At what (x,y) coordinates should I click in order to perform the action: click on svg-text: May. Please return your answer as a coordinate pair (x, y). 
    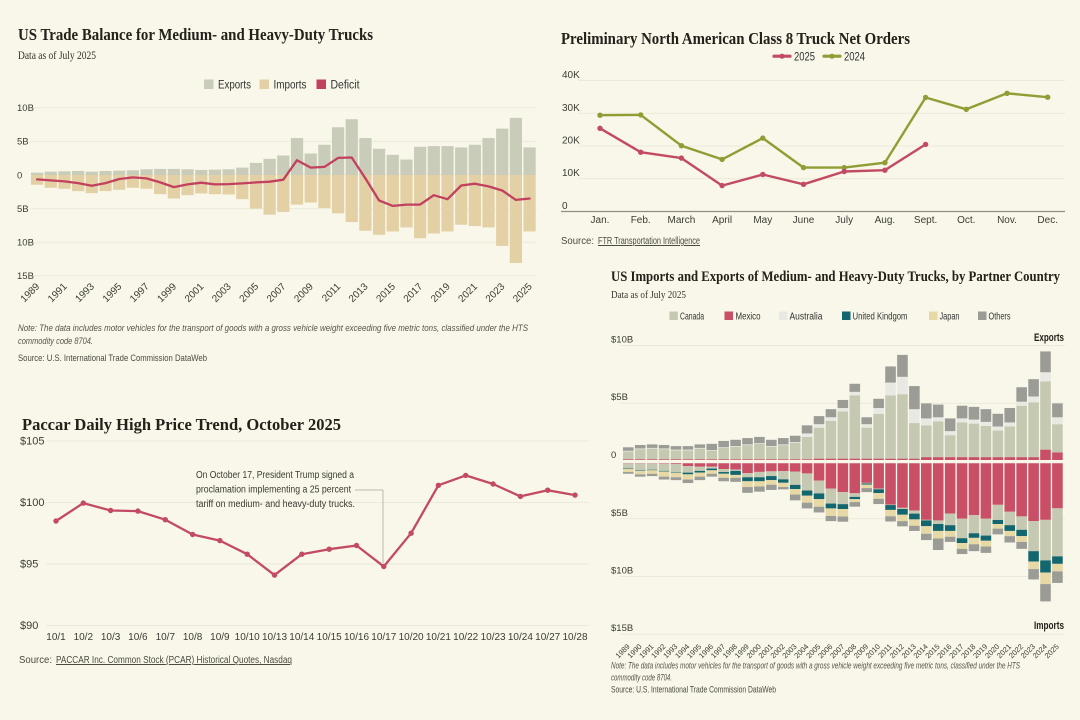
    Looking at the image, I should click on (762, 220).